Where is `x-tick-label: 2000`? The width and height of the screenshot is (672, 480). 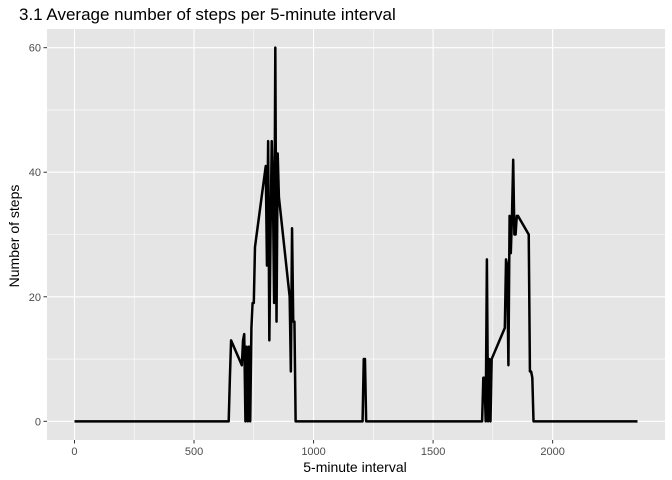 x-tick-label: 2000 is located at coordinates (552, 452).